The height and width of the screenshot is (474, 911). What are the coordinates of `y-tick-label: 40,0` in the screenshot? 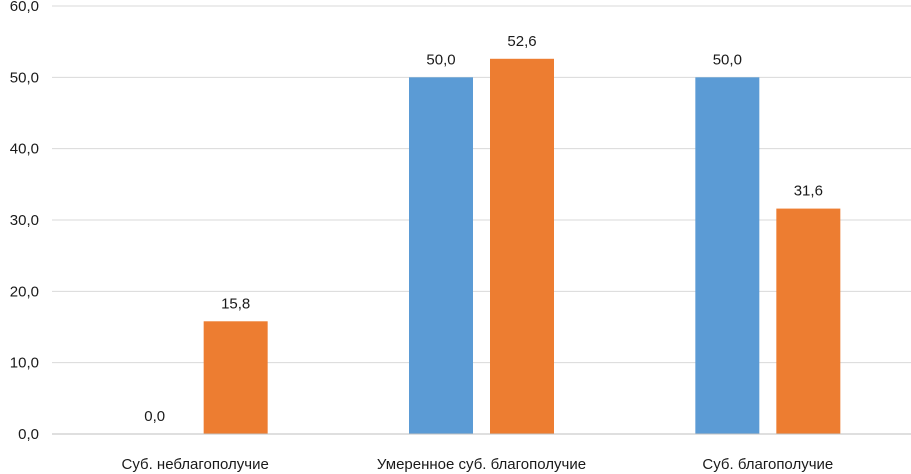 It's located at (24, 149).